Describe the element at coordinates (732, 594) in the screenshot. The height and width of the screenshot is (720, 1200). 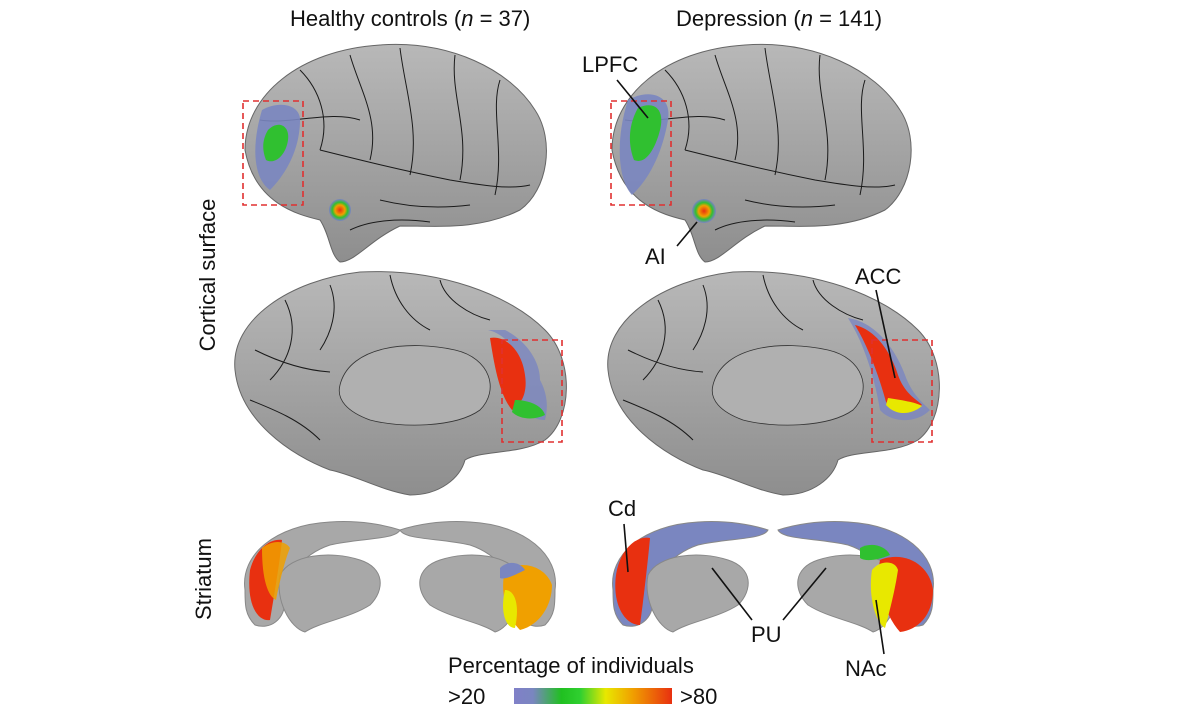
I see `pointer-pu-left` at that location.